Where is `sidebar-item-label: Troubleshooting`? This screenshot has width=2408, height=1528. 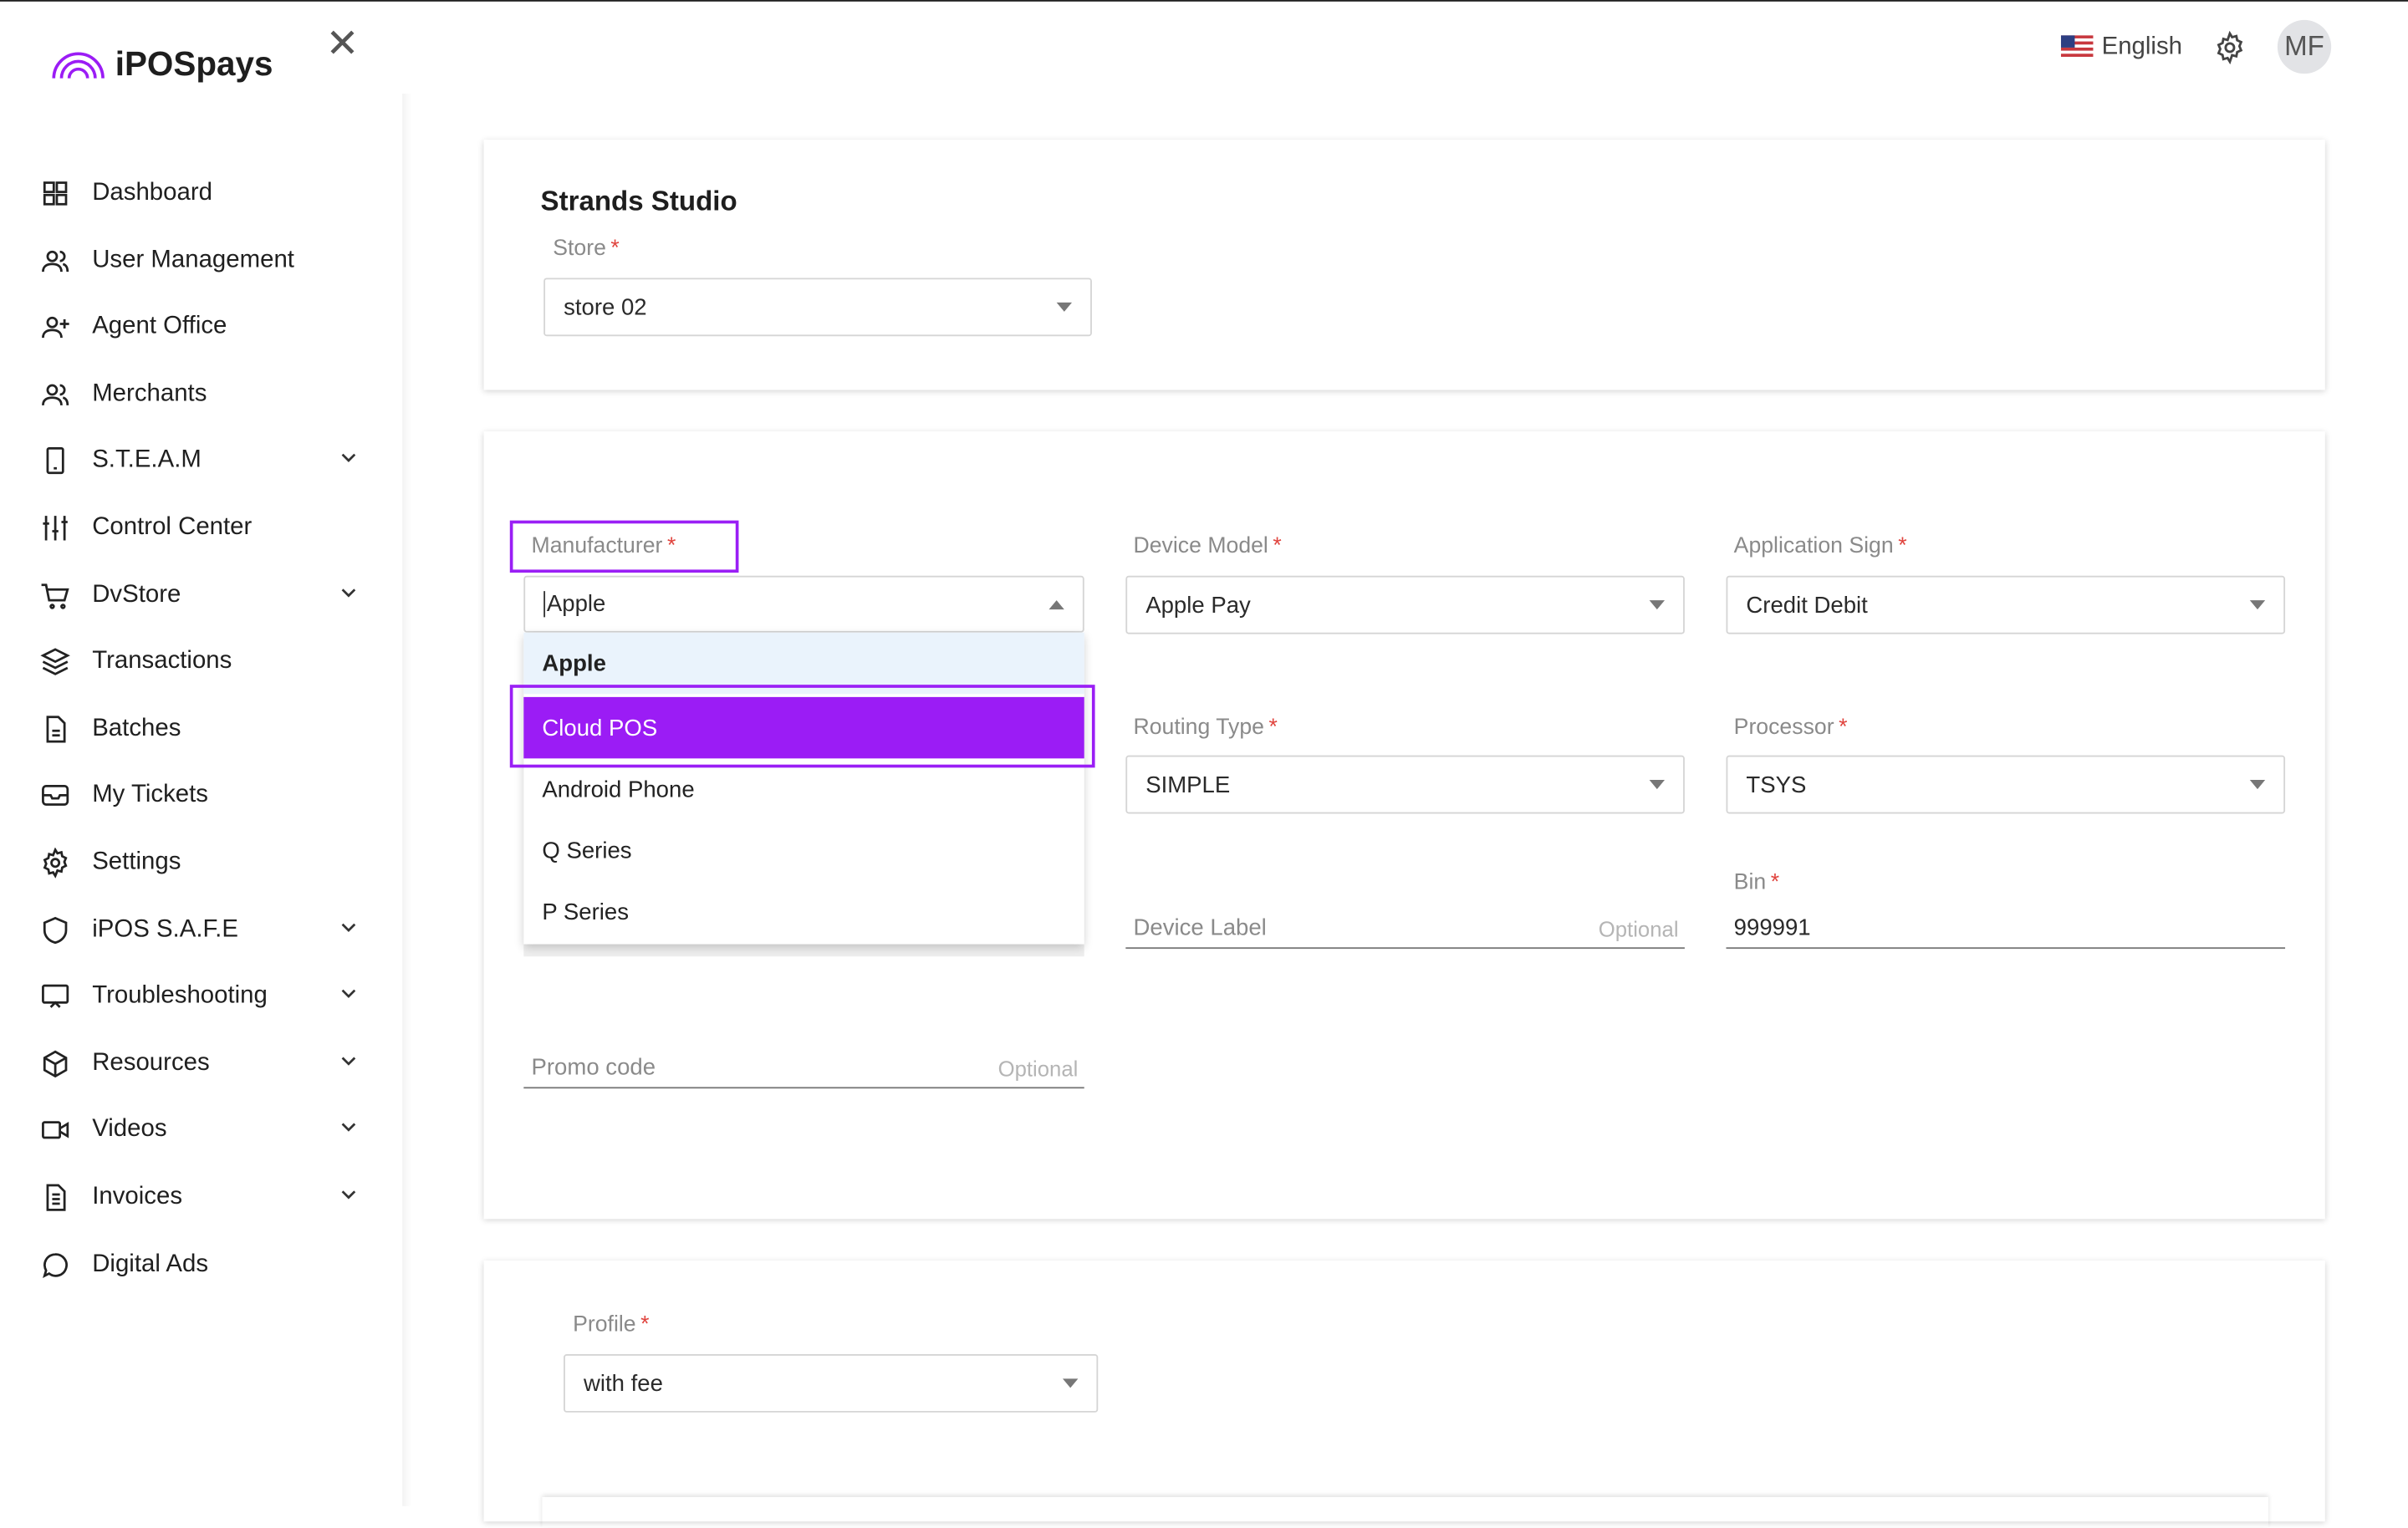 sidebar-item-label: Troubleshooting is located at coordinates (180, 996).